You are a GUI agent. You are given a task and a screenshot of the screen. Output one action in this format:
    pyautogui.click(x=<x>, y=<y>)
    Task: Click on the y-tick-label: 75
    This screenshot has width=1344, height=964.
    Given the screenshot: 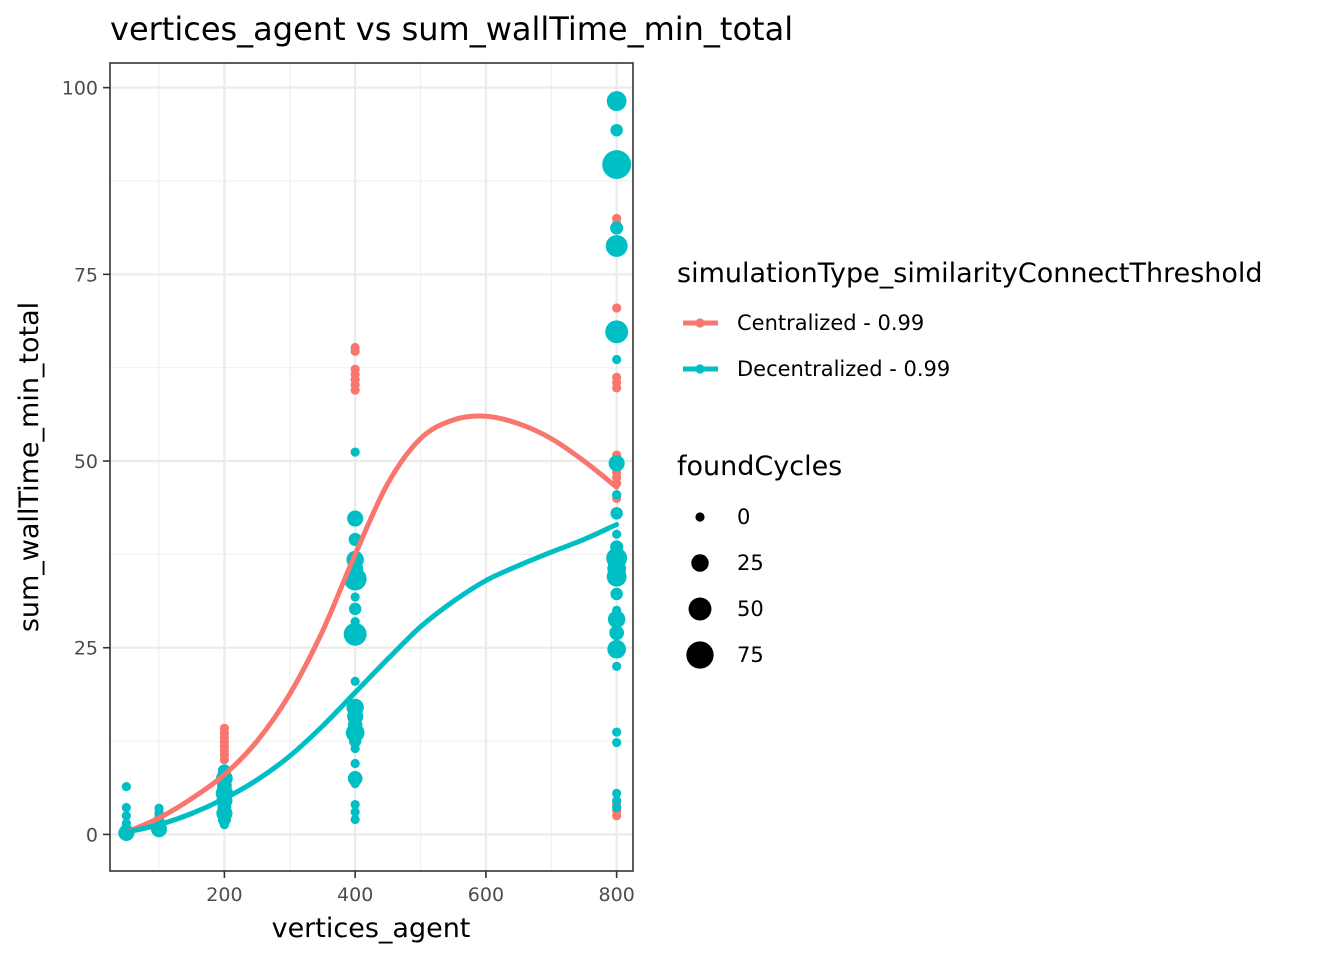 What is the action you would take?
    pyautogui.click(x=86, y=275)
    